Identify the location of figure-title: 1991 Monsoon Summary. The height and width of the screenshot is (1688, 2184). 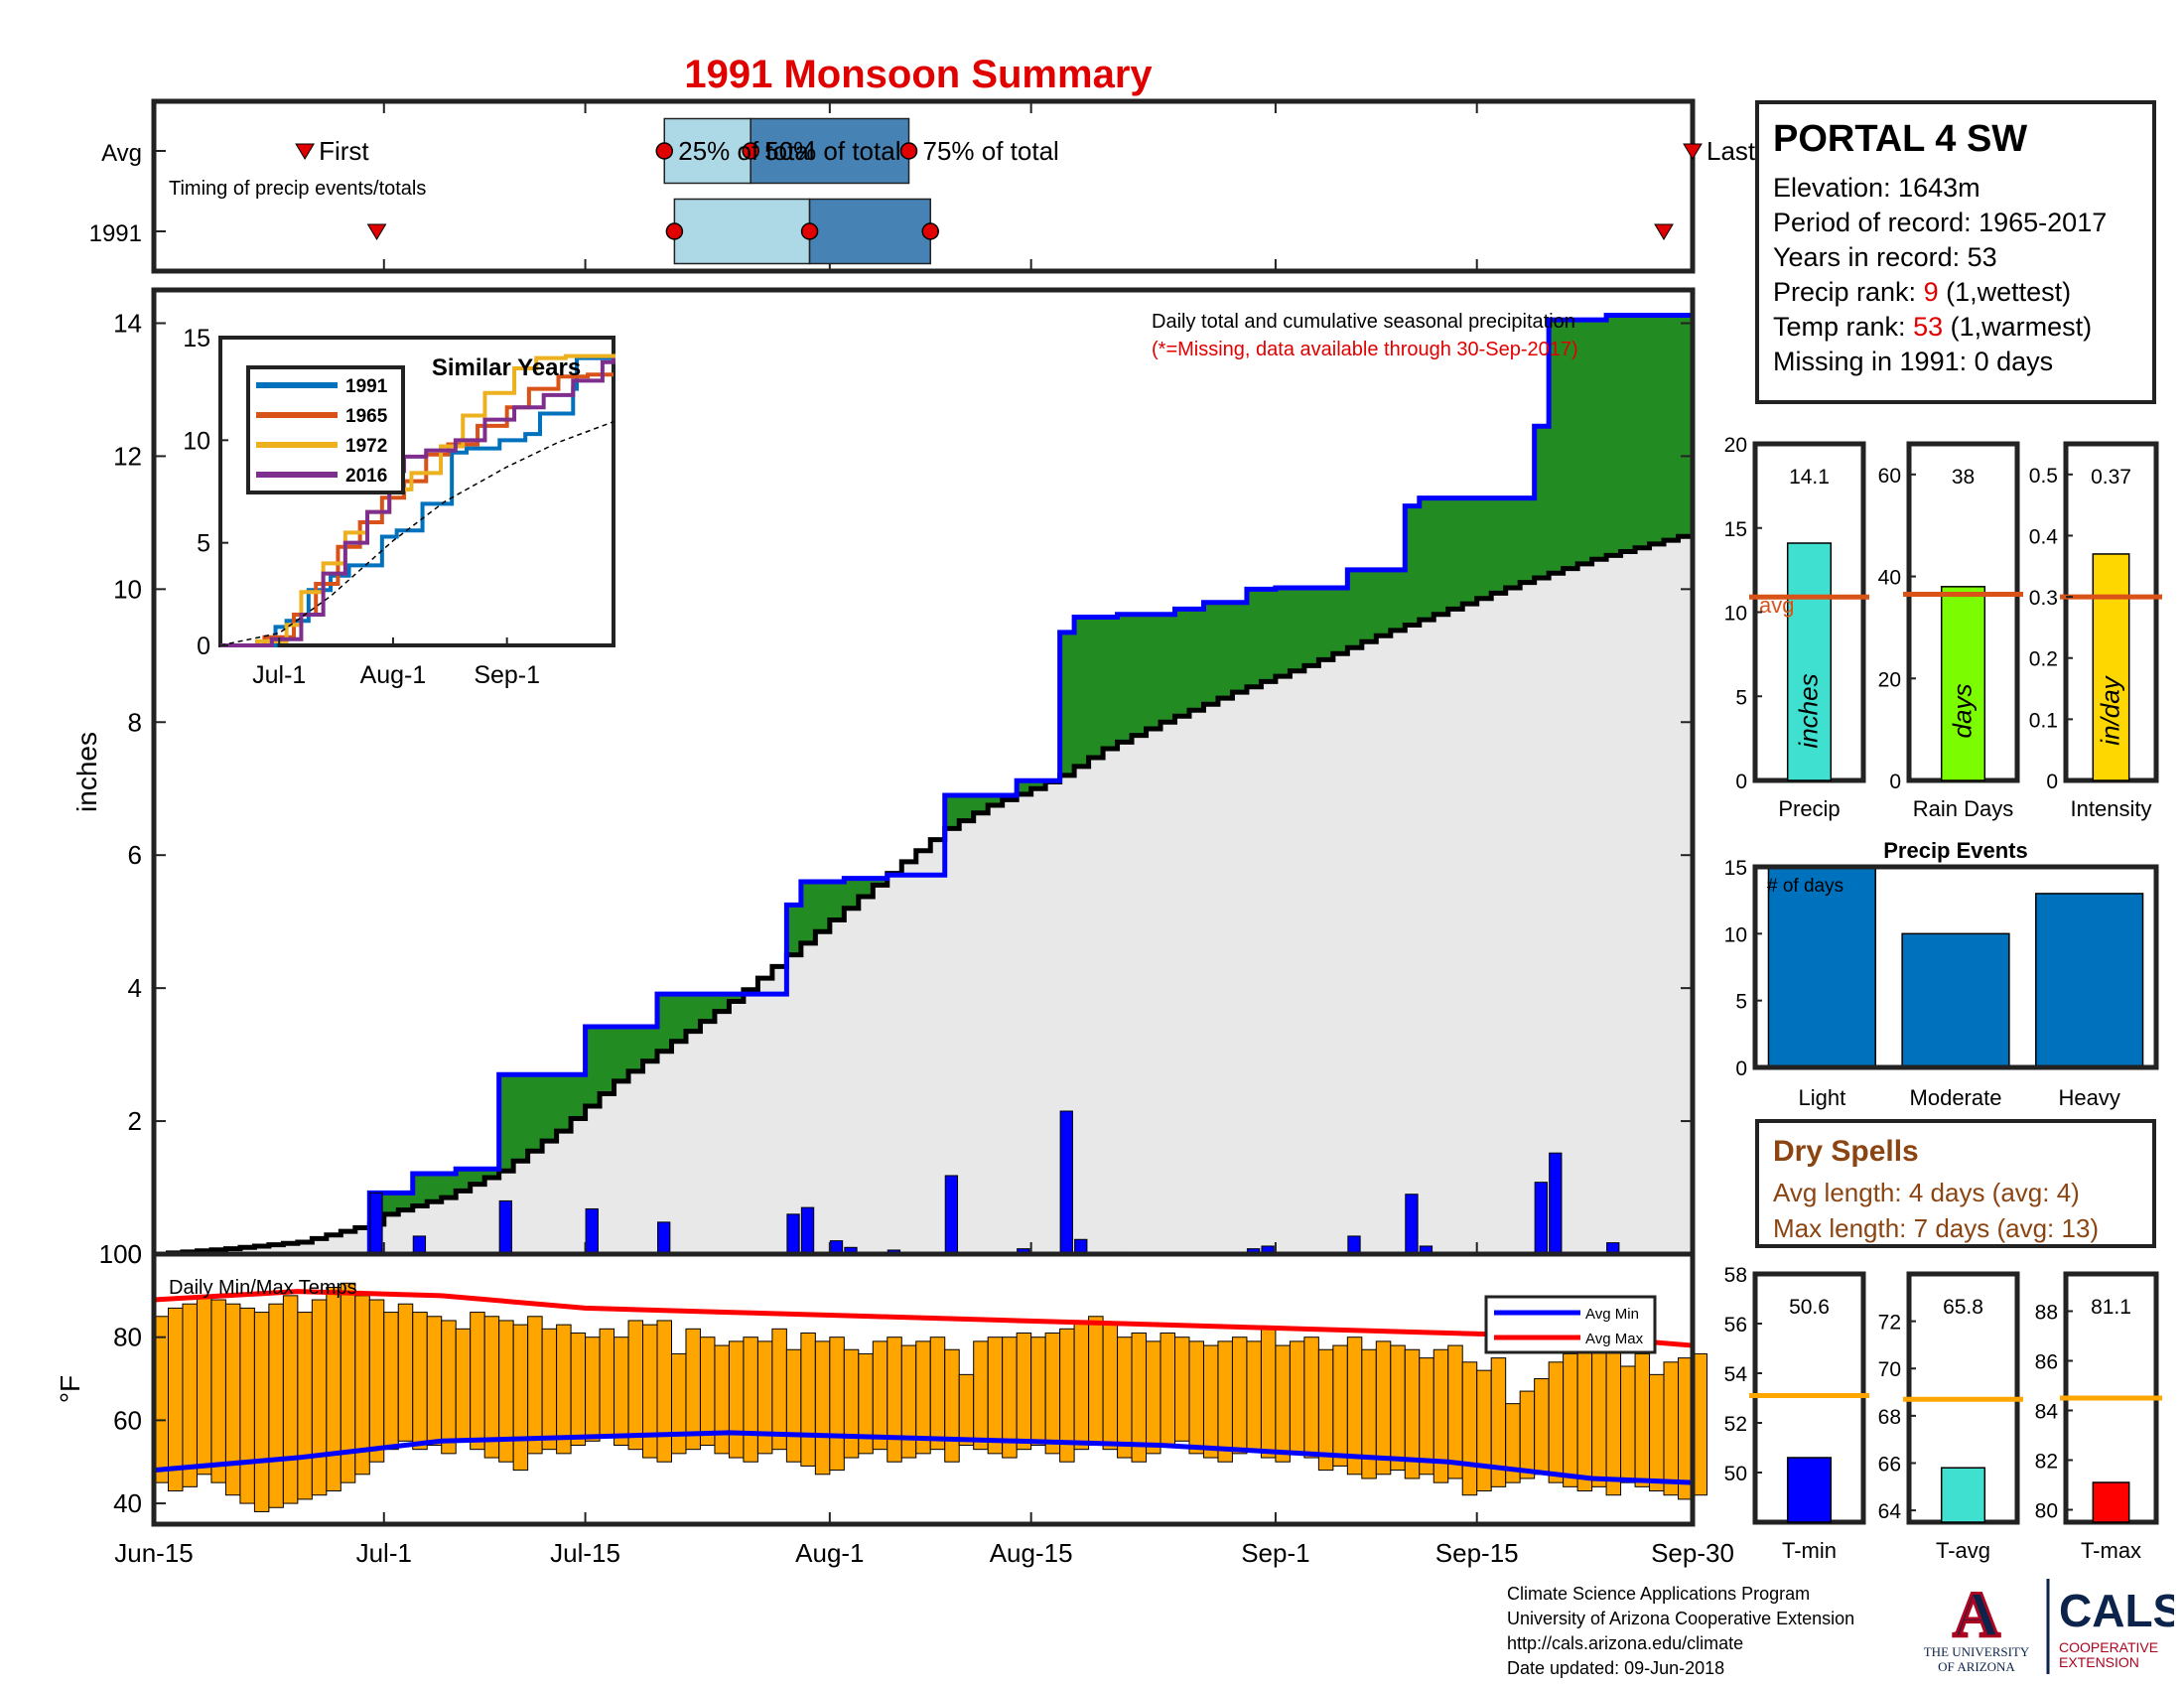
(918, 74).